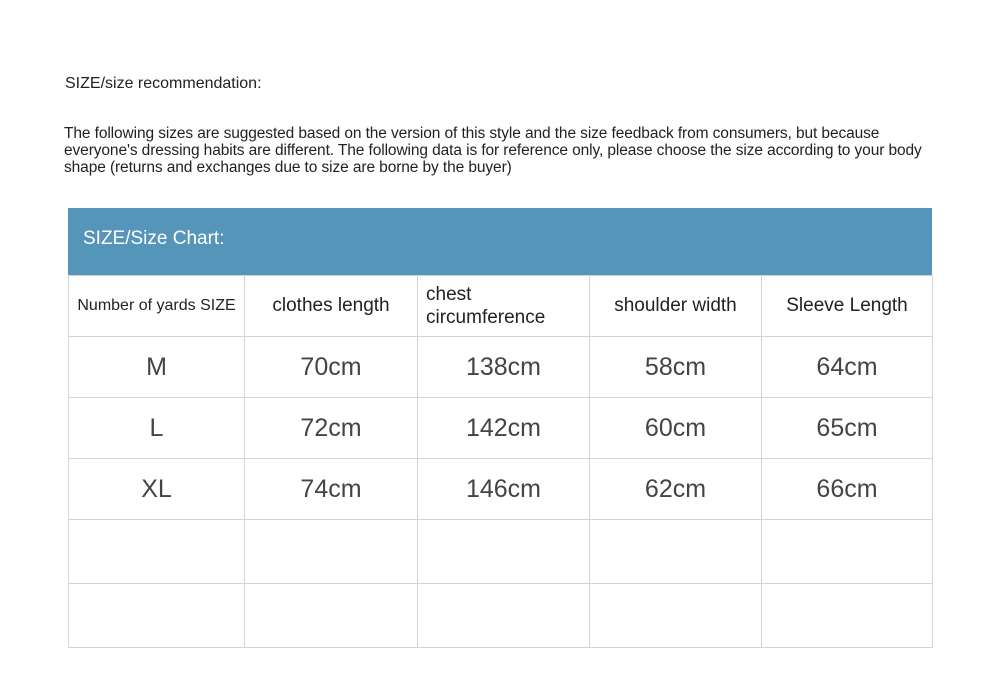  Describe the element at coordinates (156, 428) in the screenshot. I see `table-cell: L` at that location.